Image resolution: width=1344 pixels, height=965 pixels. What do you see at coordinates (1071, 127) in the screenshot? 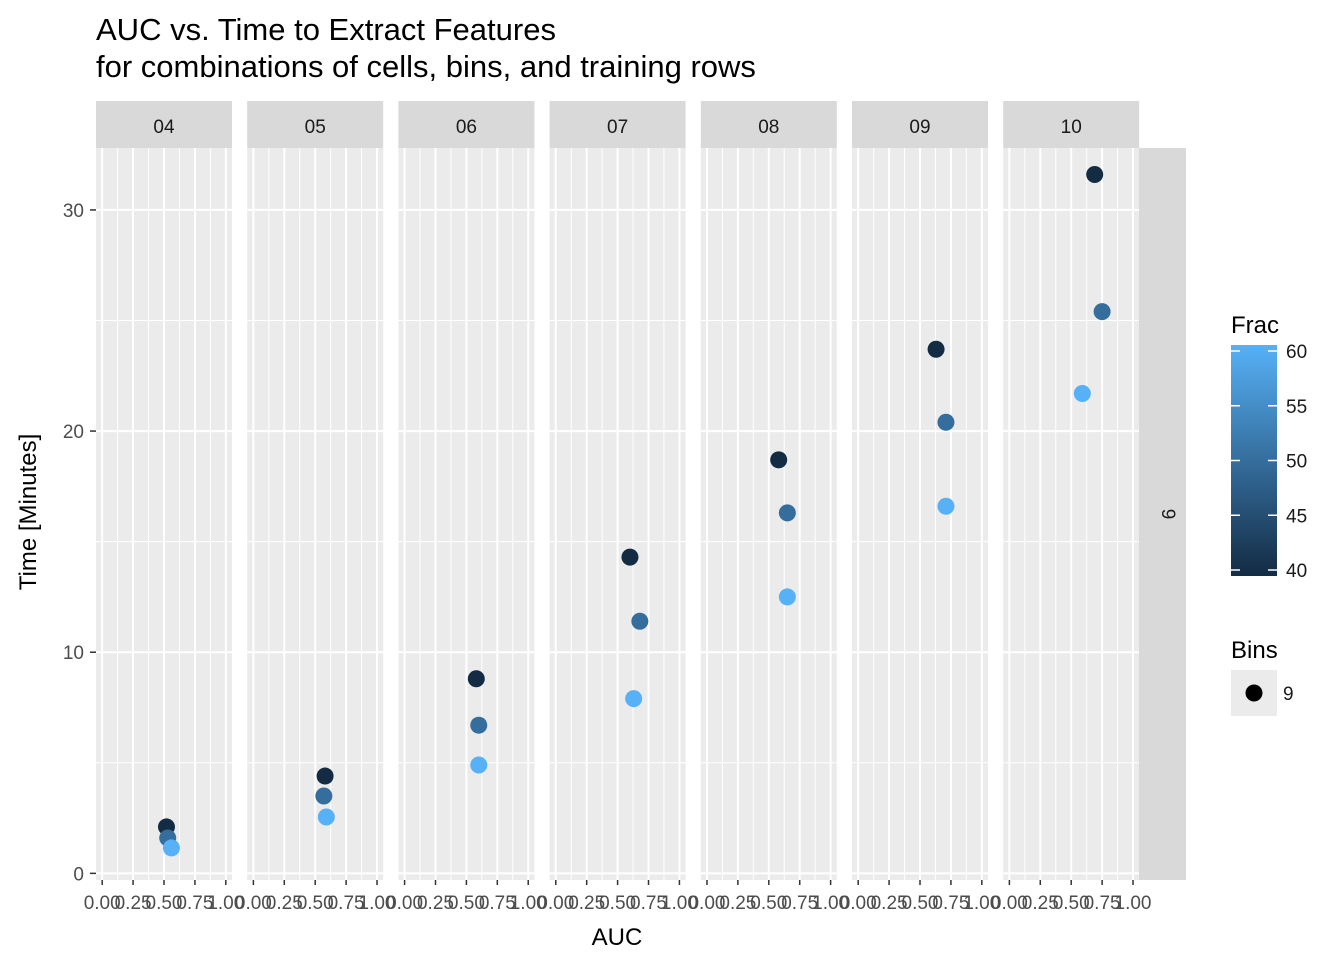
I see `panel-strip-label: 10` at bounding box center [1071, 127].